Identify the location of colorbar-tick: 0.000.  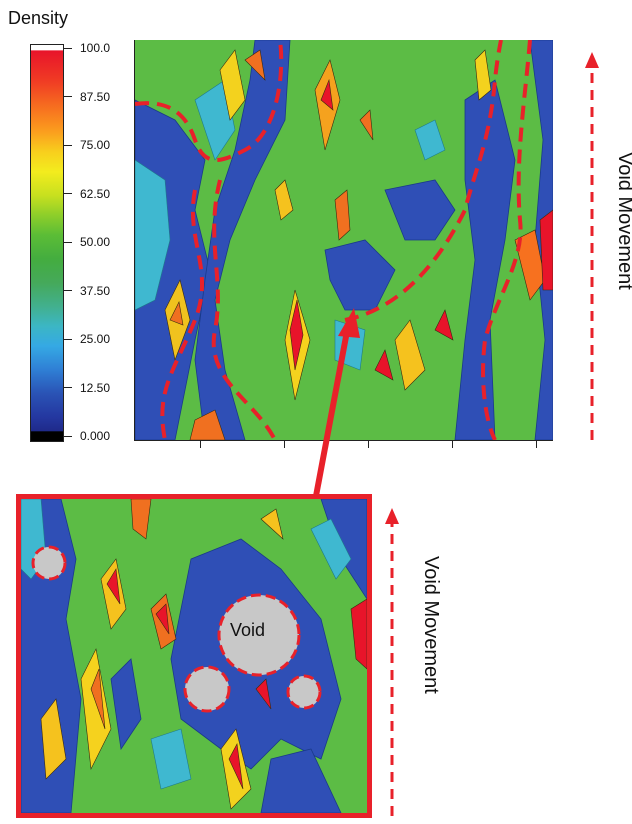
(87, 436).